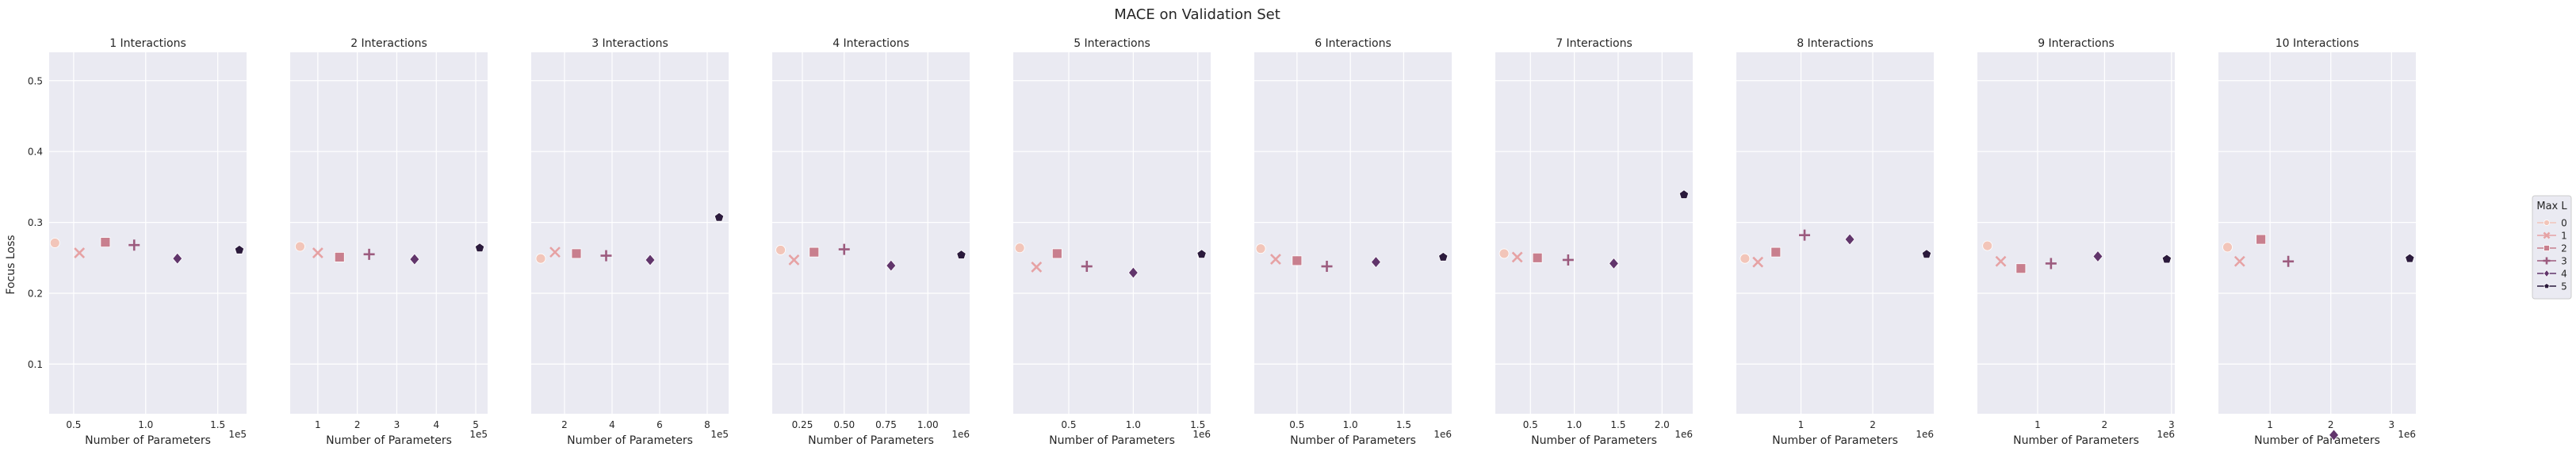 This screenshot has width=2576, height=470. Describe the element at coordinates (1835, 43) in the screenshot. I see `subplot-title: 8 Interactions` at that location.